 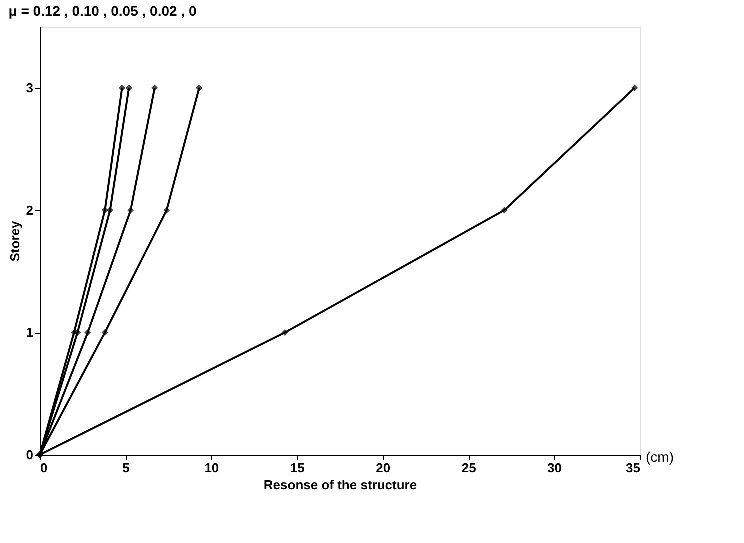 What do you see at coordinates (30, 88) in the screenshot?
I see `y-tick-label: 3` at bounding box center [30, 88].